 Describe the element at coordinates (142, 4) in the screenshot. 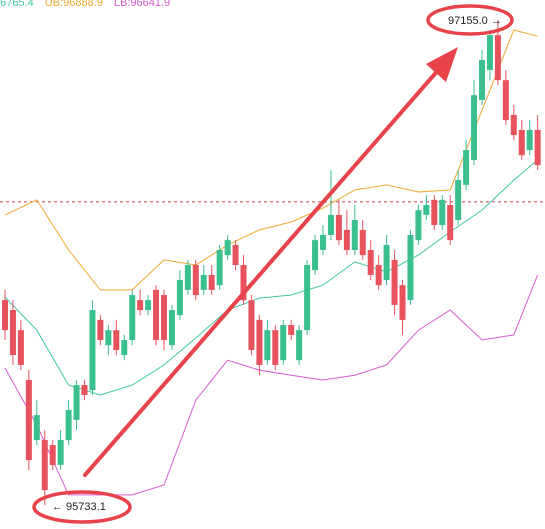

I see `legend-entry: LB:96641.9` at that location.